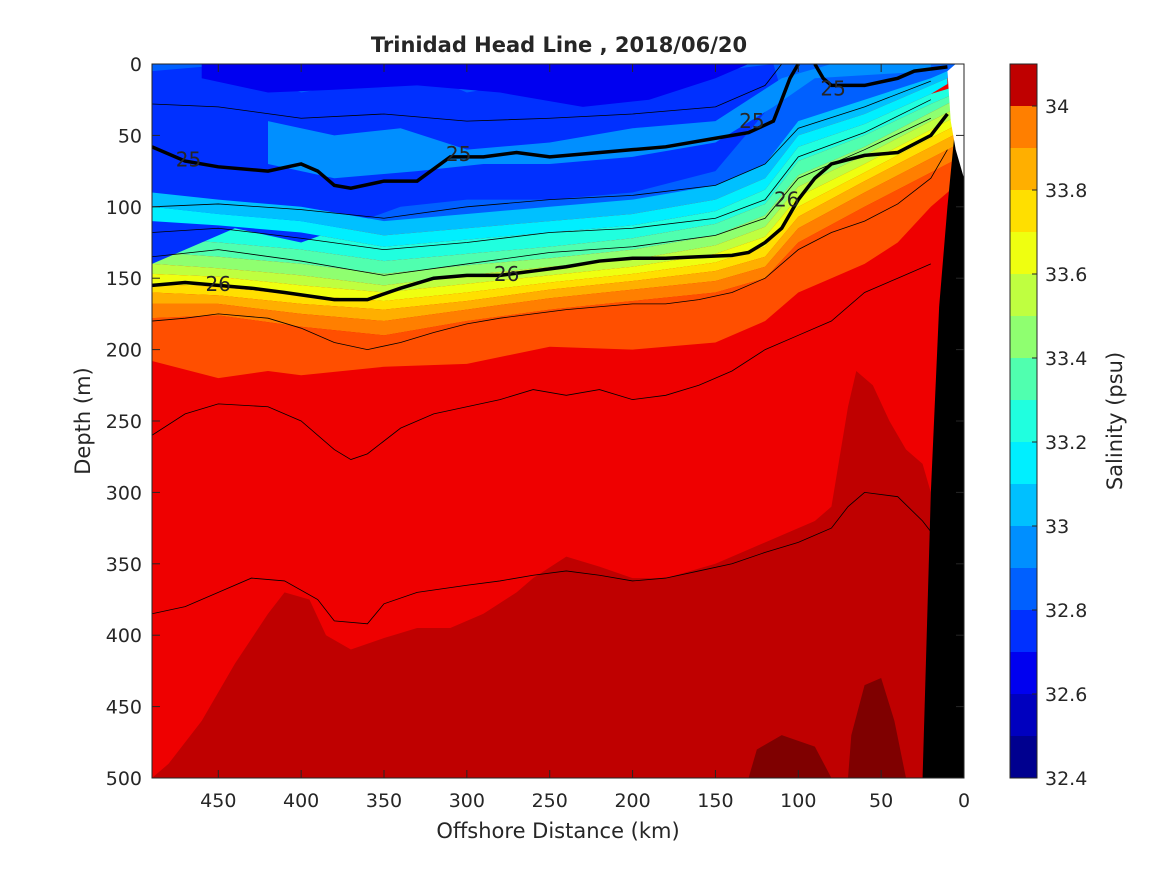  What do you see at coordinates (632, 801) in the screenshot?
I see `x-tick-label: 200` at bounding box center [632, 801].